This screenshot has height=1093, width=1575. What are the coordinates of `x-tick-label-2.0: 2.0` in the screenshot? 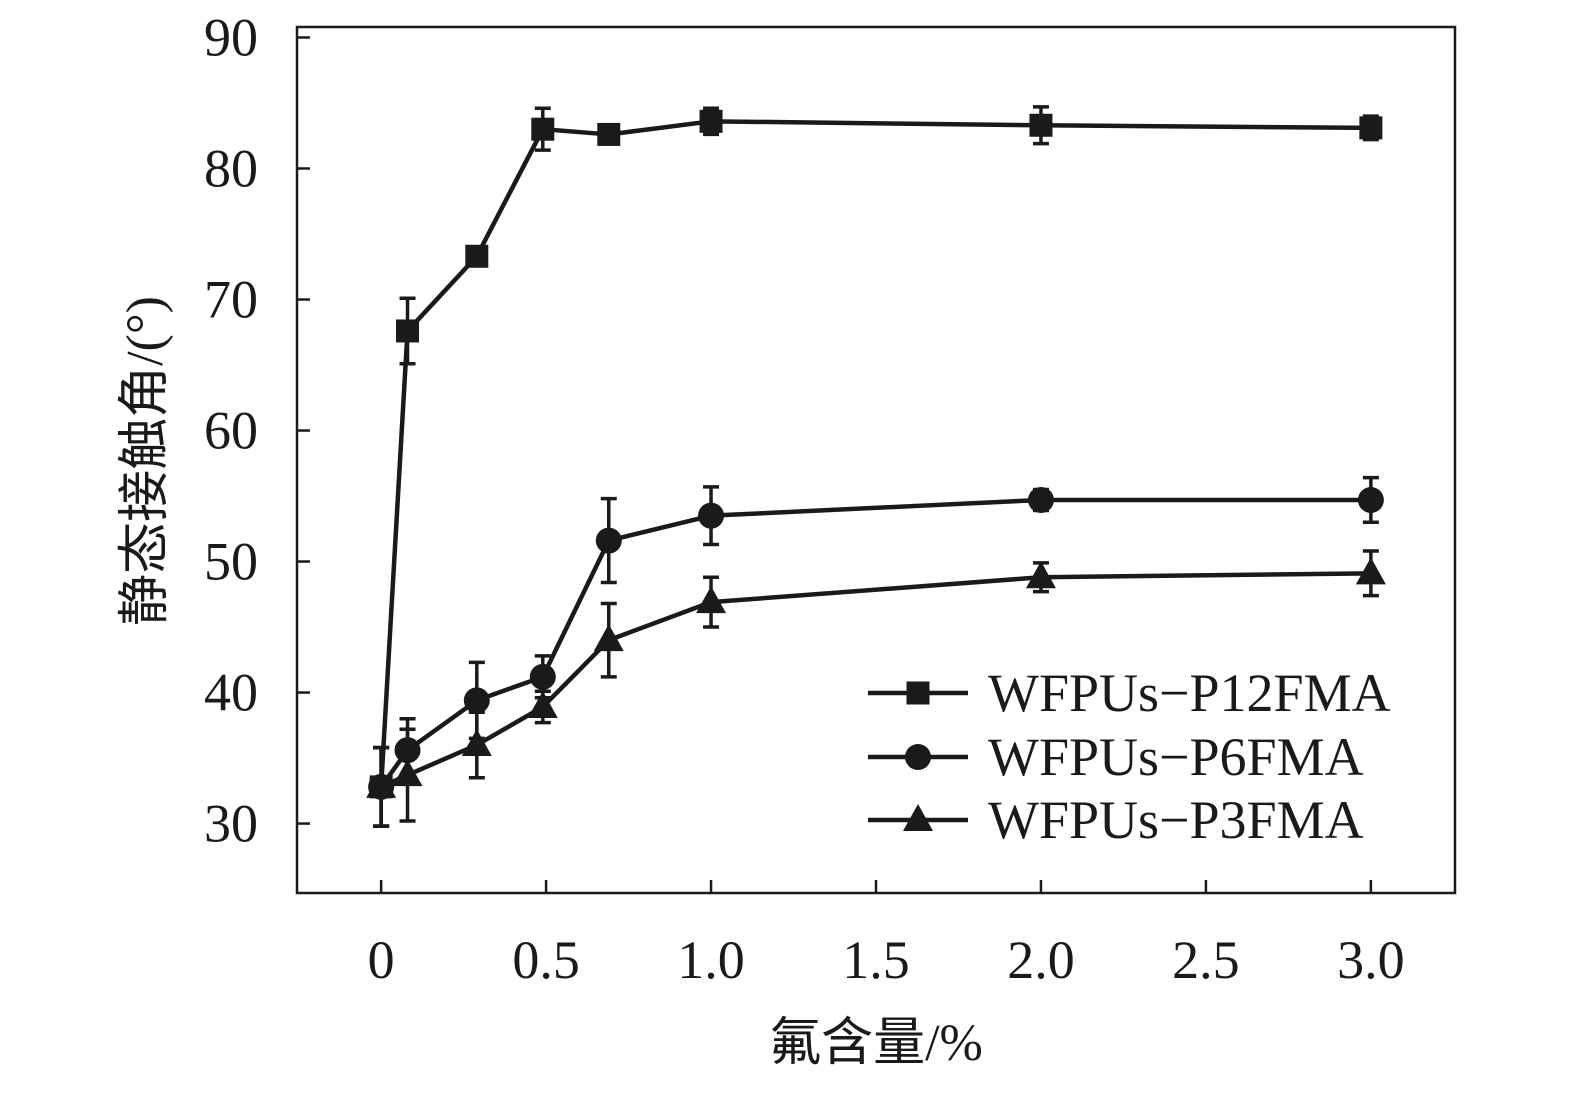 It's located at (1041, 960).